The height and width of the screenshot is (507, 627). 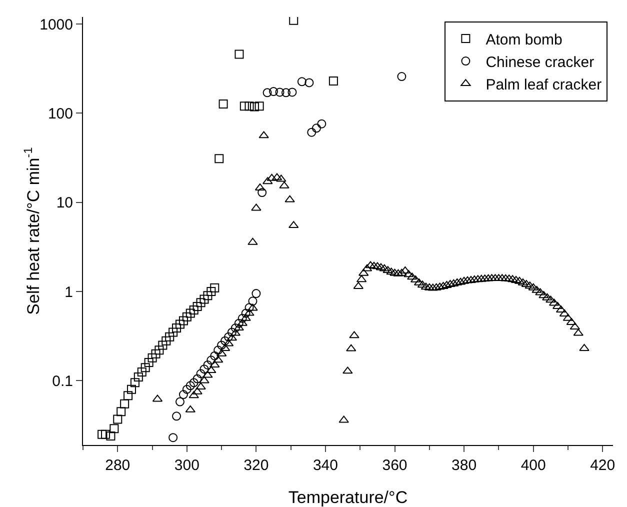 I want to click on y-tick-label: 1000, so click(x=56, y=25).